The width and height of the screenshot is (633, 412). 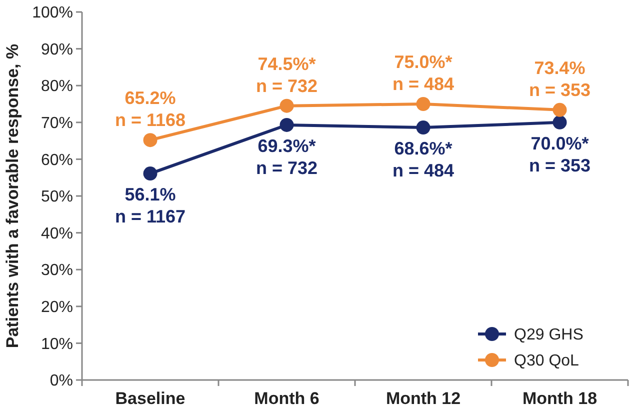 What do you see at coordinates (52, 13) in the screenshot?
I see `y-tick-label: 100%` at bounding box center [52, 13].